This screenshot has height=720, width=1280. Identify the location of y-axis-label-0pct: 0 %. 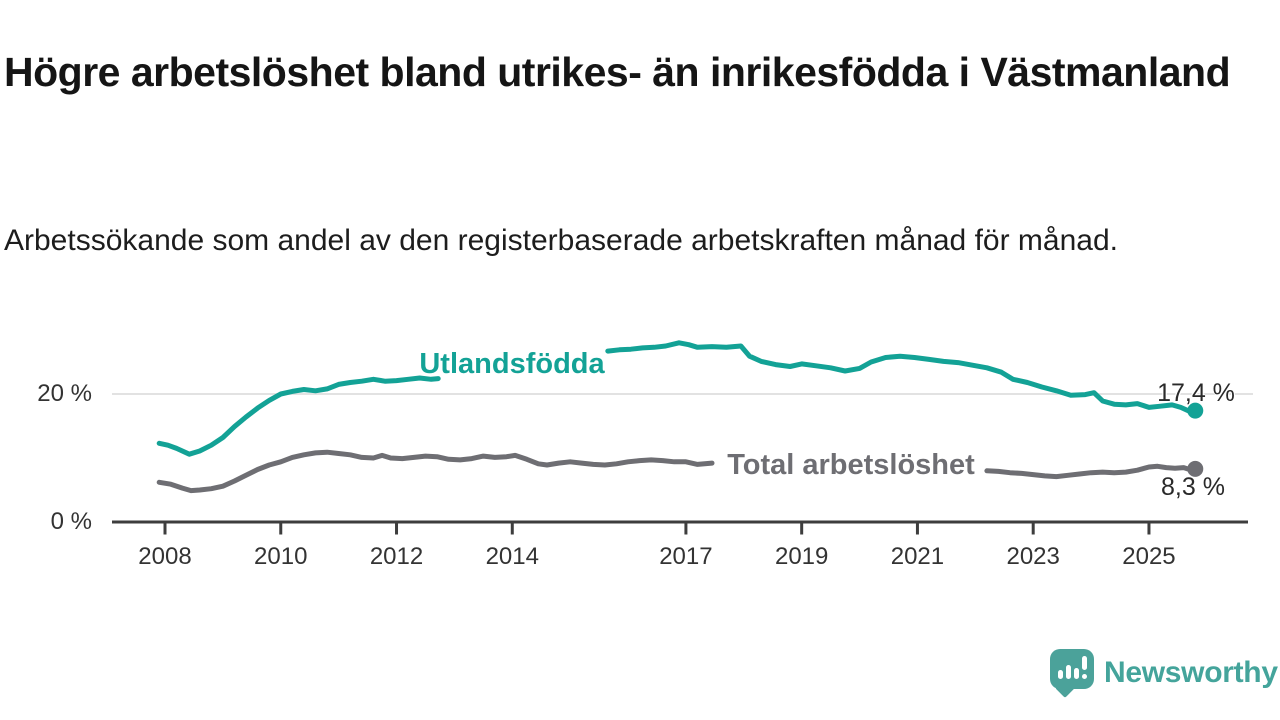
(71, 521).